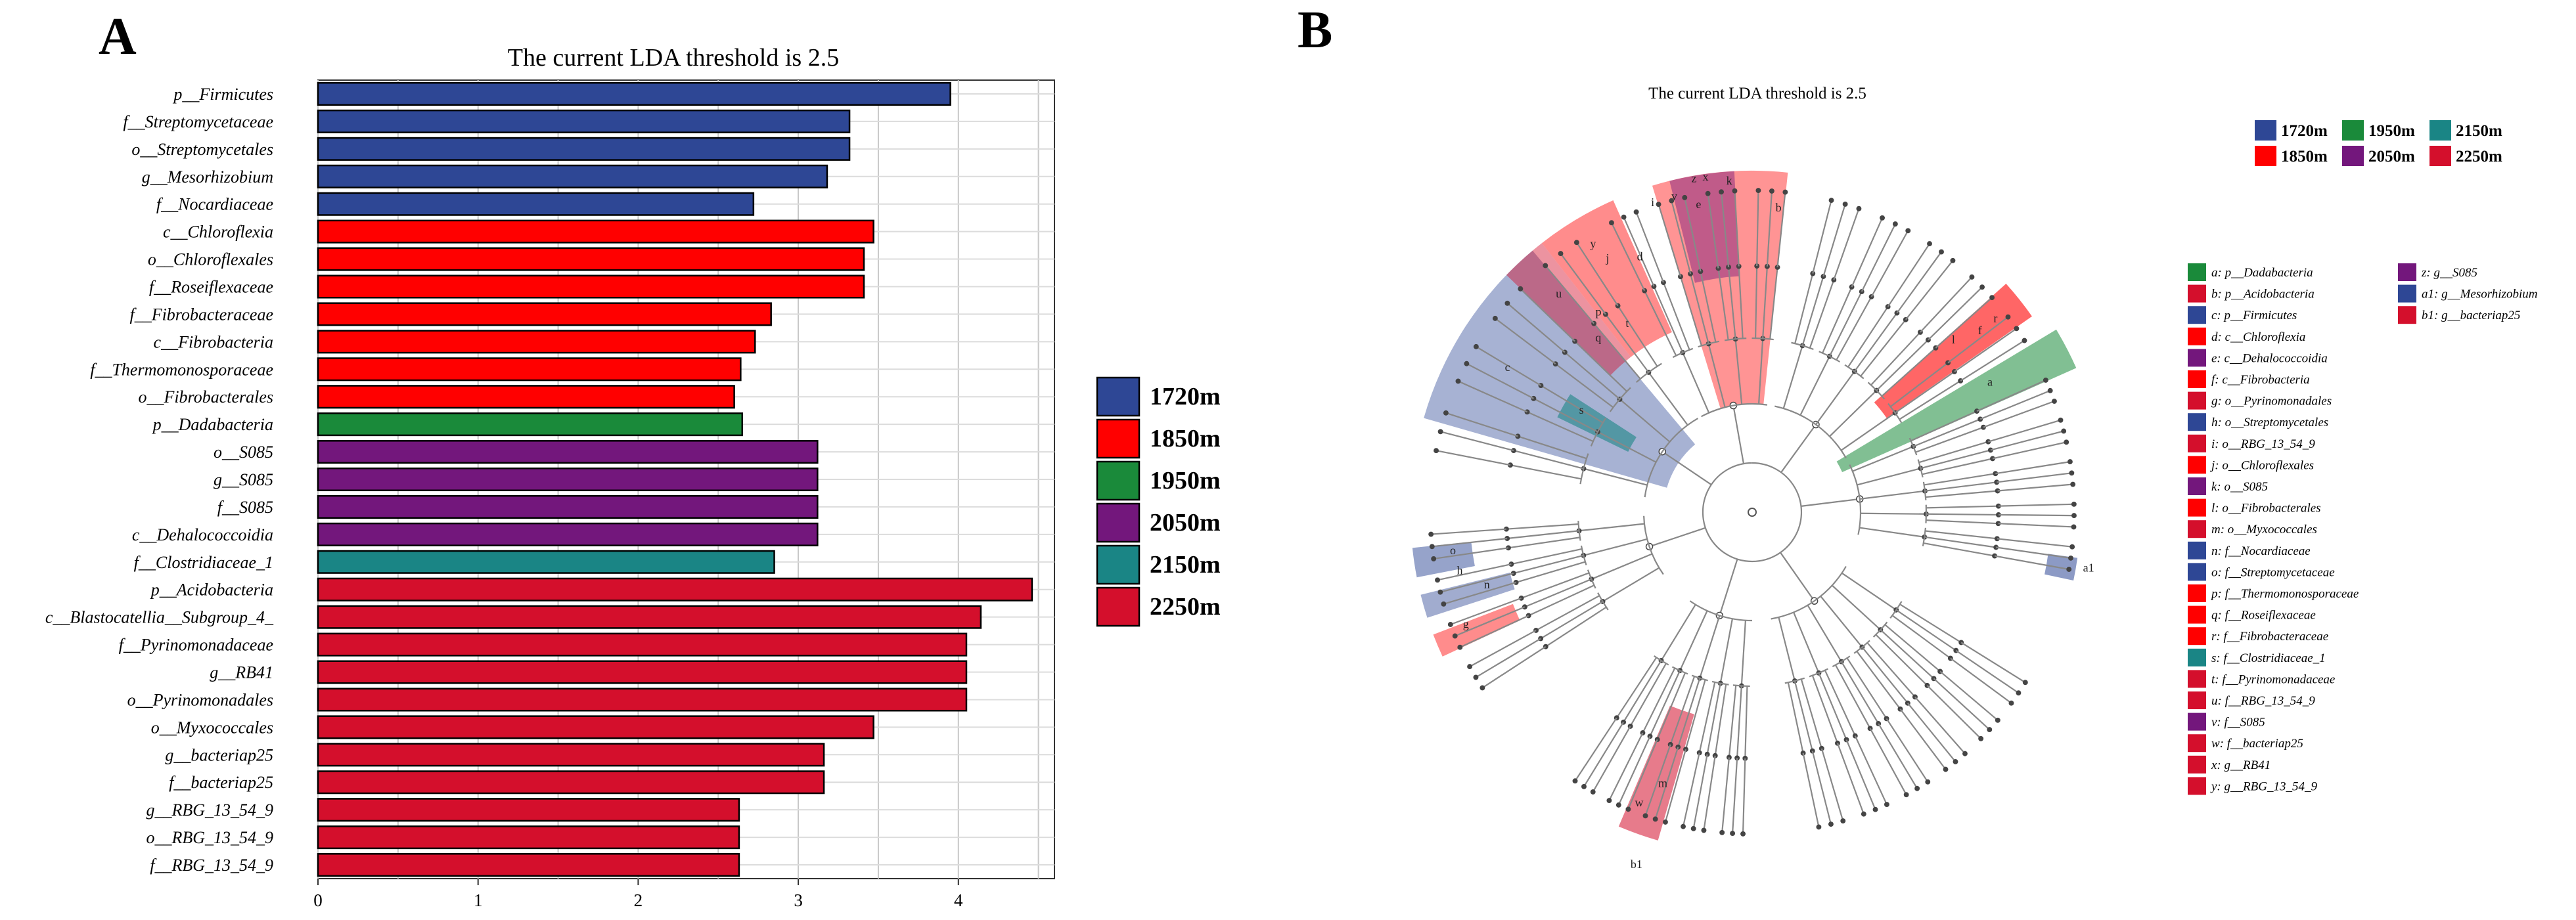 The width and height of the screenshot is (2576, 920). I want to click on category-label: f__Roseiflexaceae, so click(211, 286).